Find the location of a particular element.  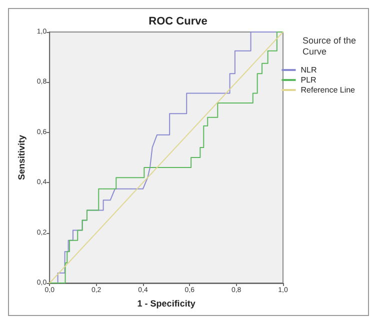

x-axis-title: 1 - Specificity is located at coordinates (166, 303).